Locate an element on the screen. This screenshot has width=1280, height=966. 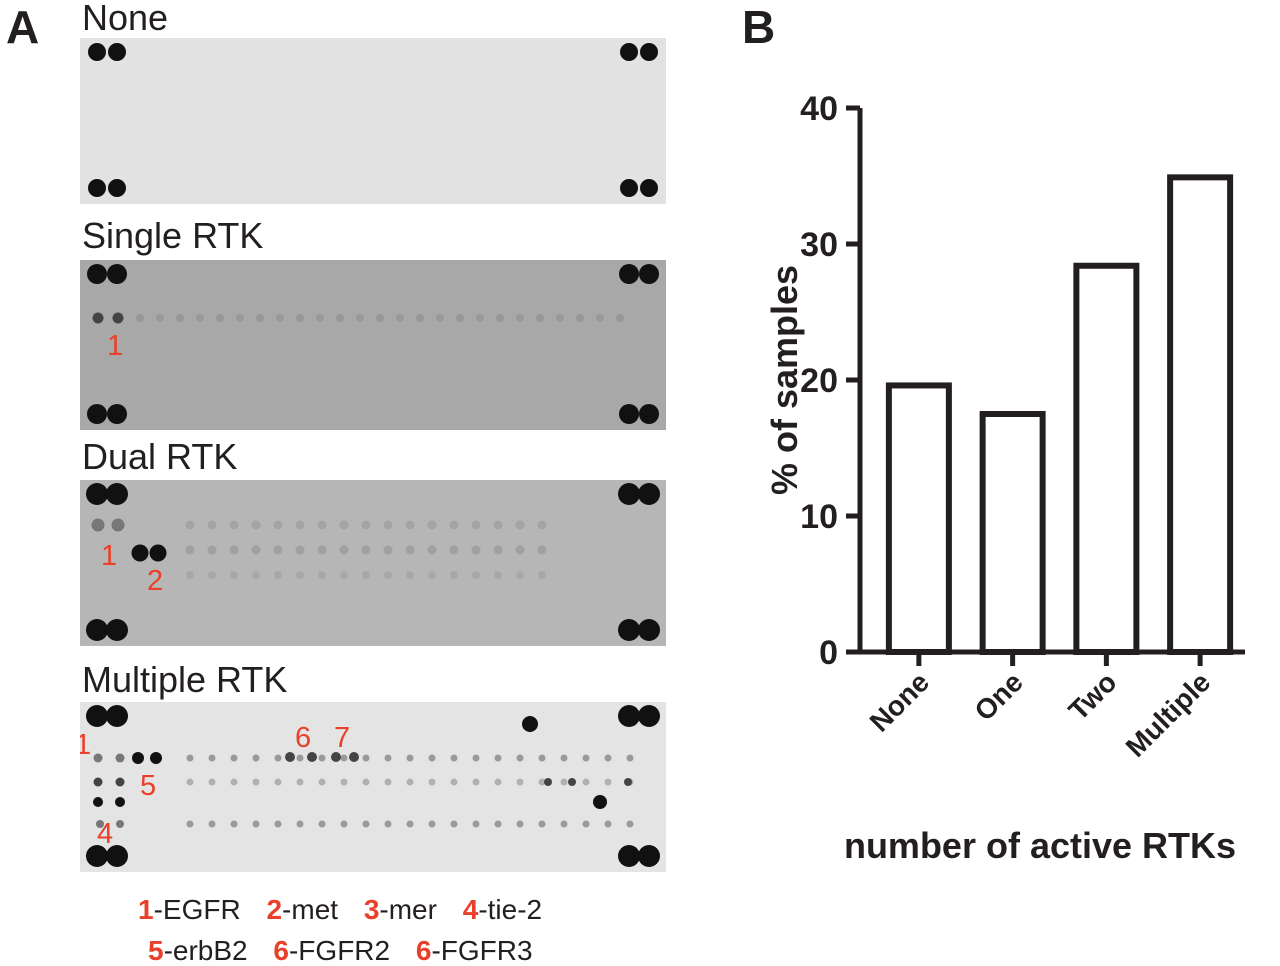
legend-item: 3-mer is located at coordinates (400, 909).